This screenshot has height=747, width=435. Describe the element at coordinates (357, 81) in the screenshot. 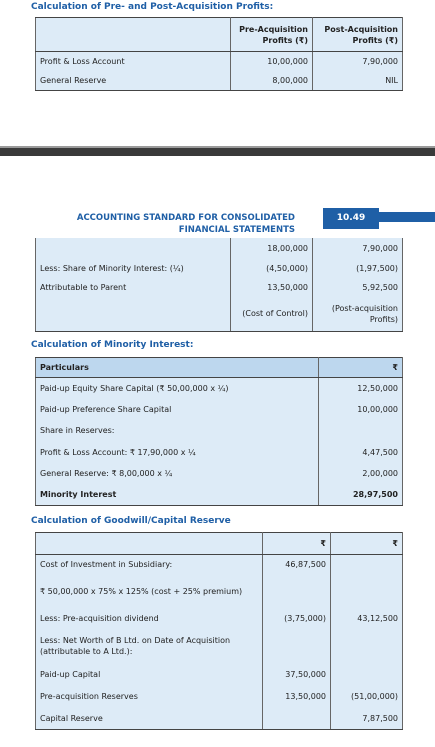

I see `table-cell: NIL` at that location.